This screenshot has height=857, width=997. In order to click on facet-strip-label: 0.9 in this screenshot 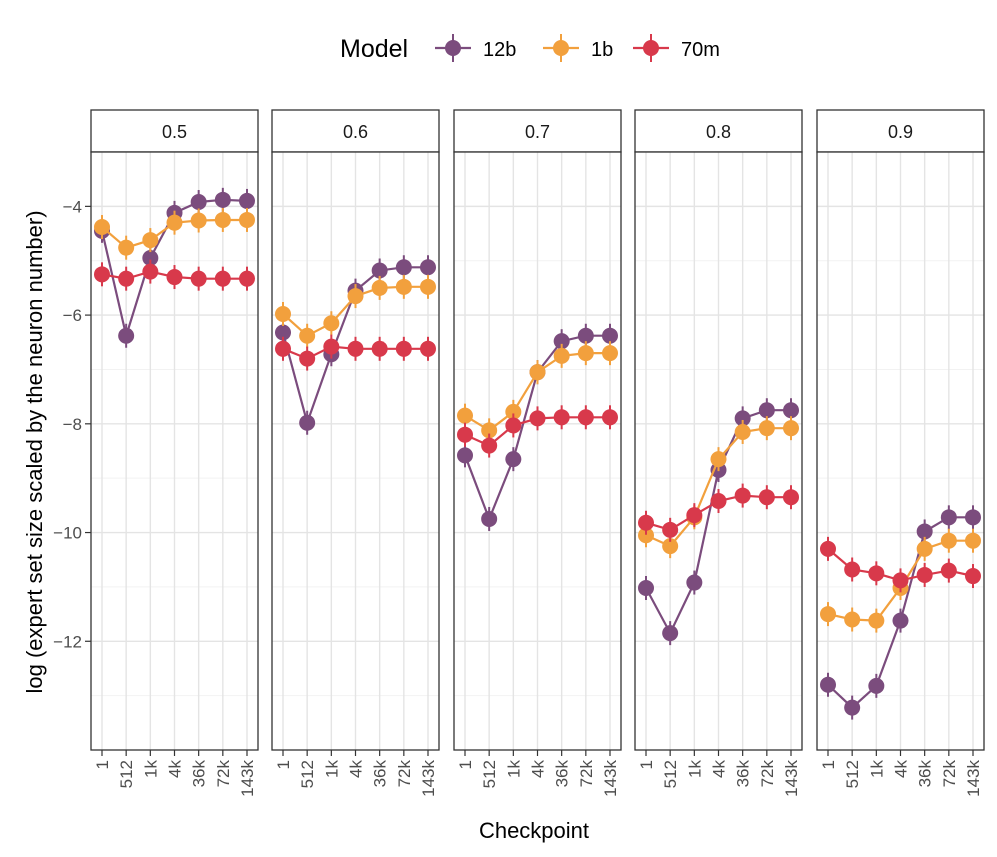, I will do `click(900, 132)`.